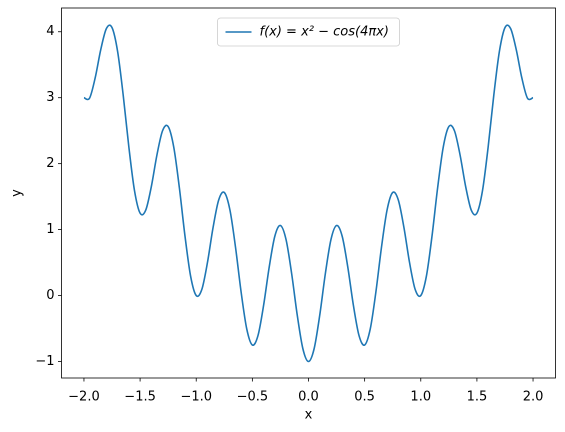 Image resolution: width=565 pixels, height=432 pixels. What do you see at coordinates (420, 397) in the screenshot?
I see `x-tick-label: 1.0` at bounding box center [420, 397].